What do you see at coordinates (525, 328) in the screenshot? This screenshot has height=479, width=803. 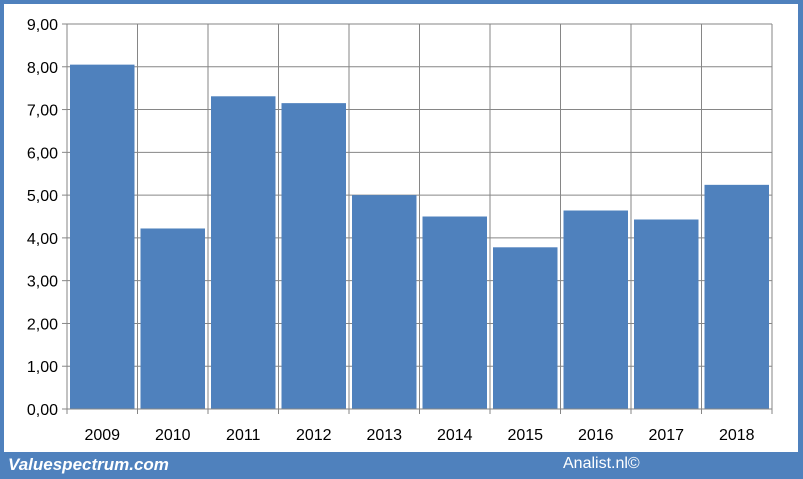 I see `bar-2015` at bounding box center [525, 328].